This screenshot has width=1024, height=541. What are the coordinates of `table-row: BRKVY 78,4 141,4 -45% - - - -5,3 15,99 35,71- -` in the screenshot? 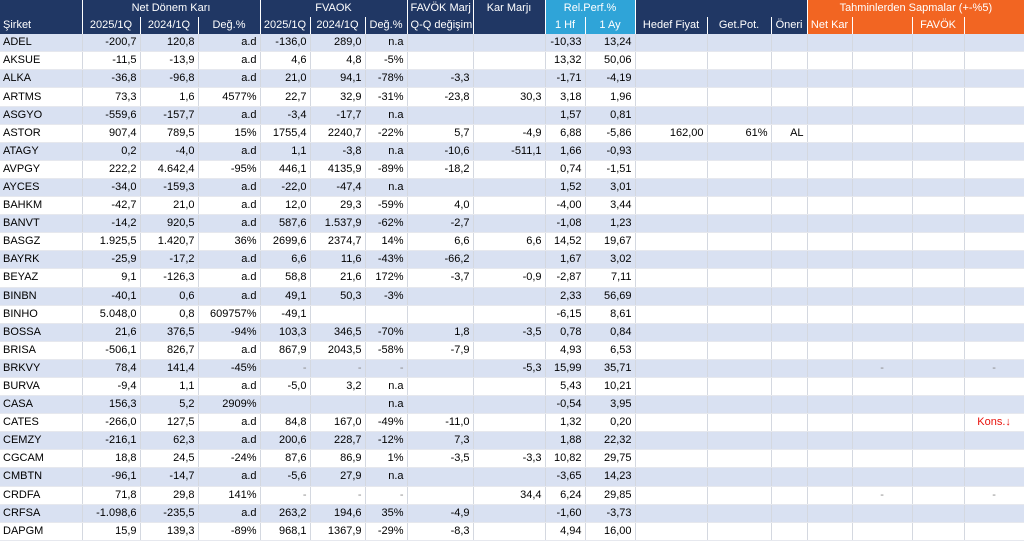 It's located at (512, 368).